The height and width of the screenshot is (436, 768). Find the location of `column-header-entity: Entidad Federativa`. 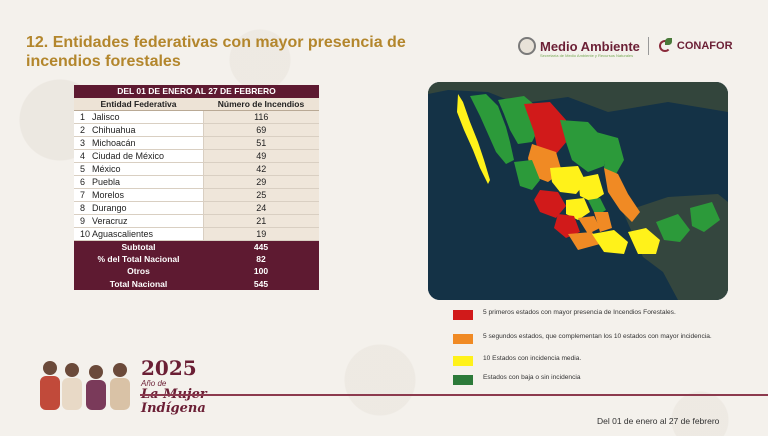

column-header-entity: Entidad Federativa is located at coordinates (138, 104).